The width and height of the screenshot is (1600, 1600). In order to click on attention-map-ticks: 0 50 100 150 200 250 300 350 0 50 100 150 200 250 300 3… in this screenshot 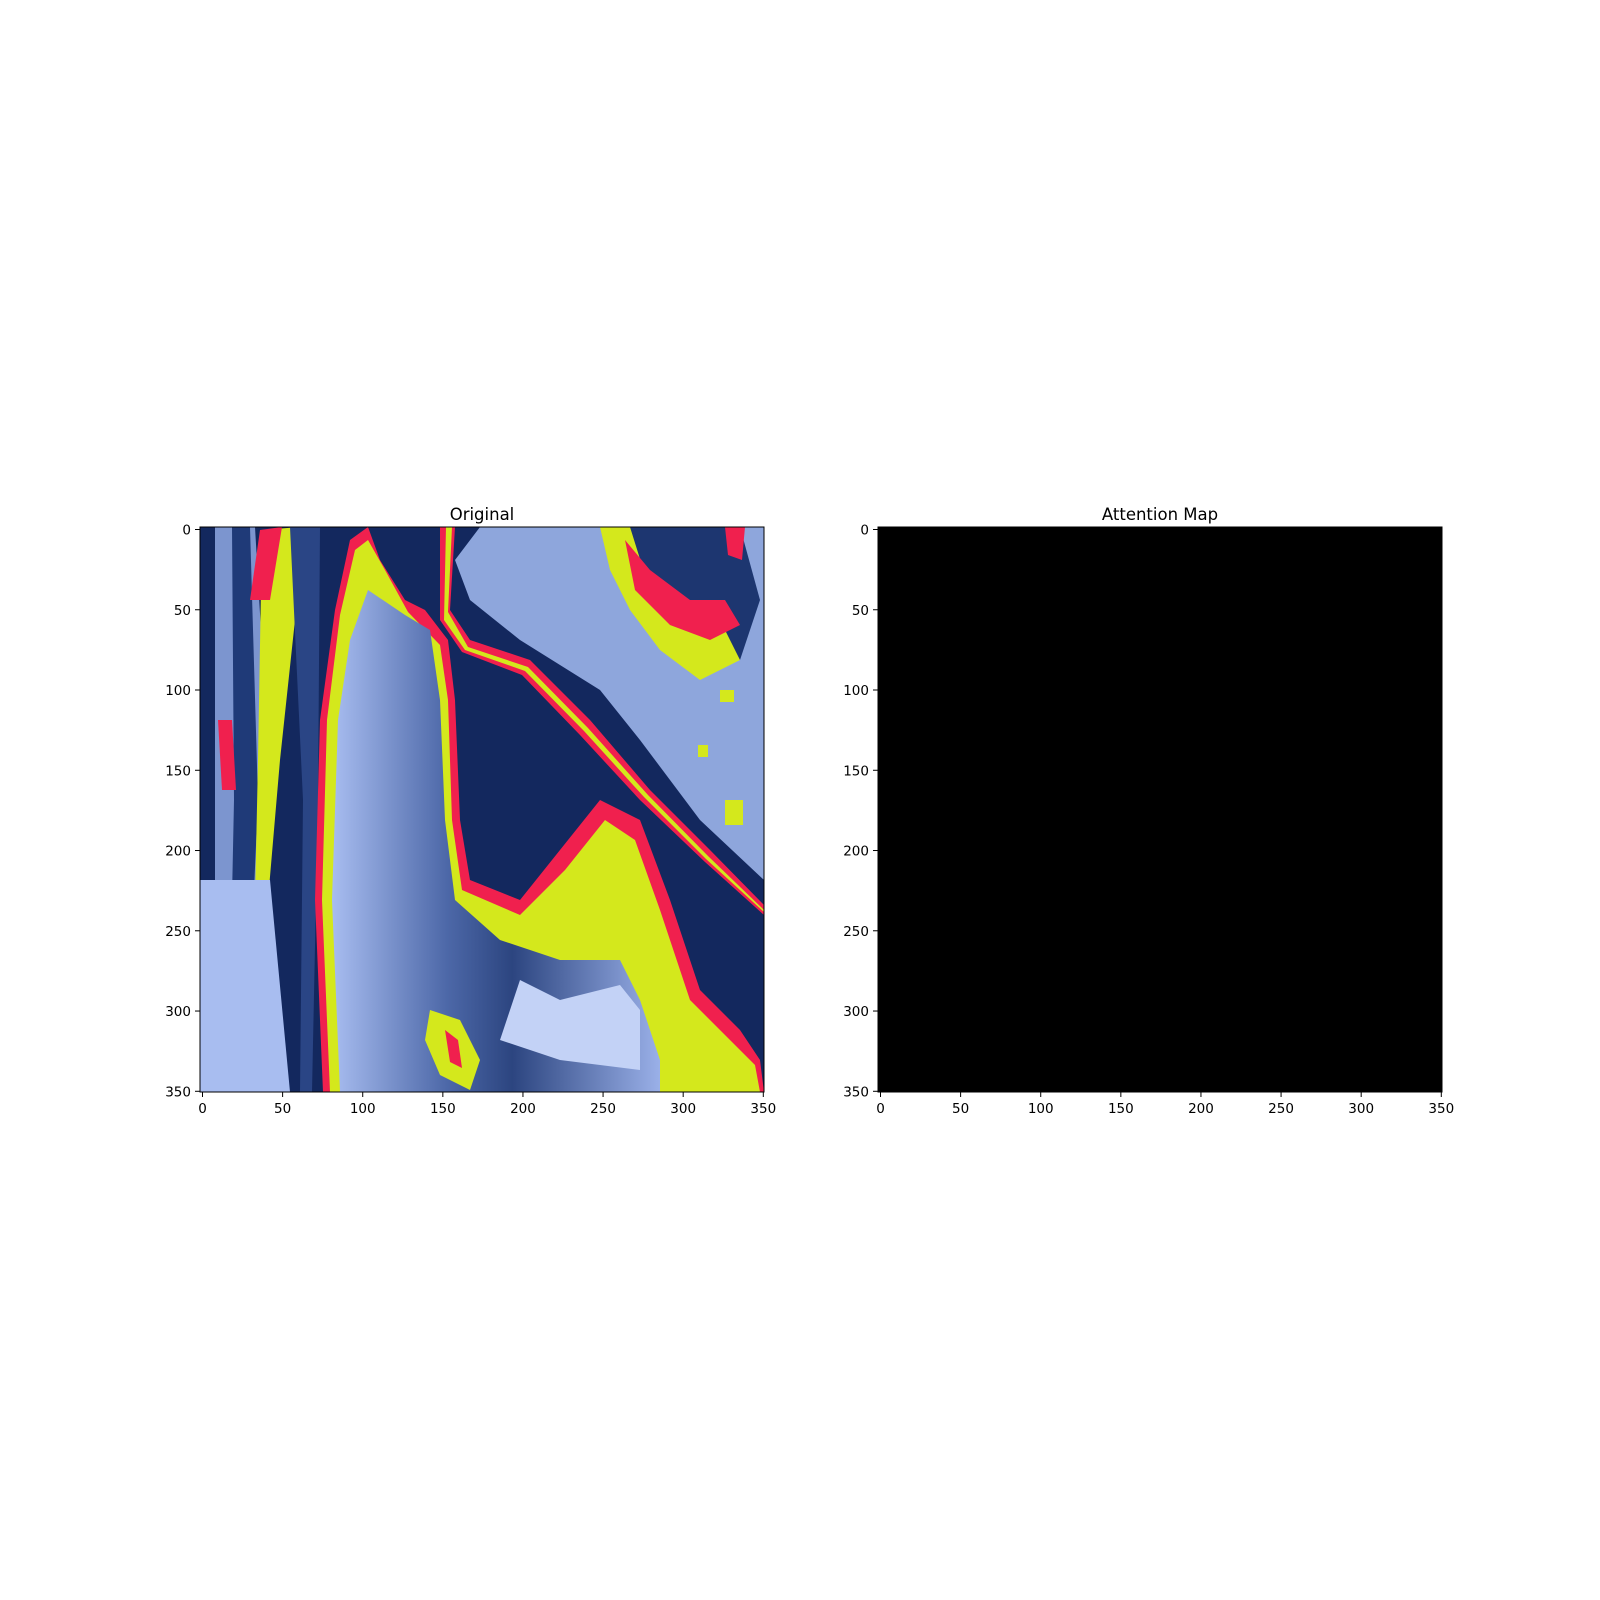, I will do `click(1148, 820)`.